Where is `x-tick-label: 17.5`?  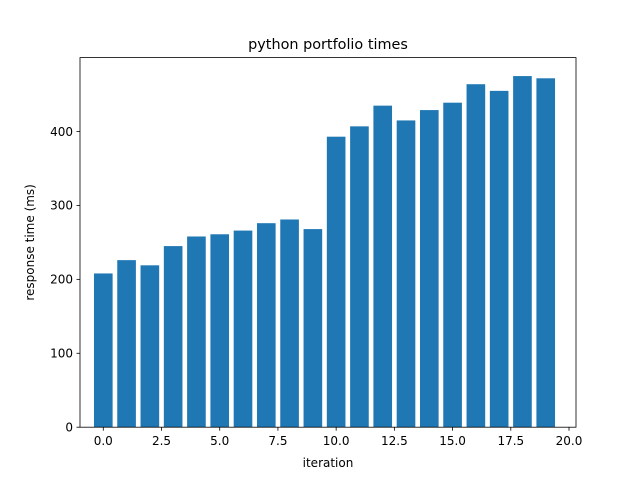 x-tick-label: 17.5 is located at coordinates (510, 441).